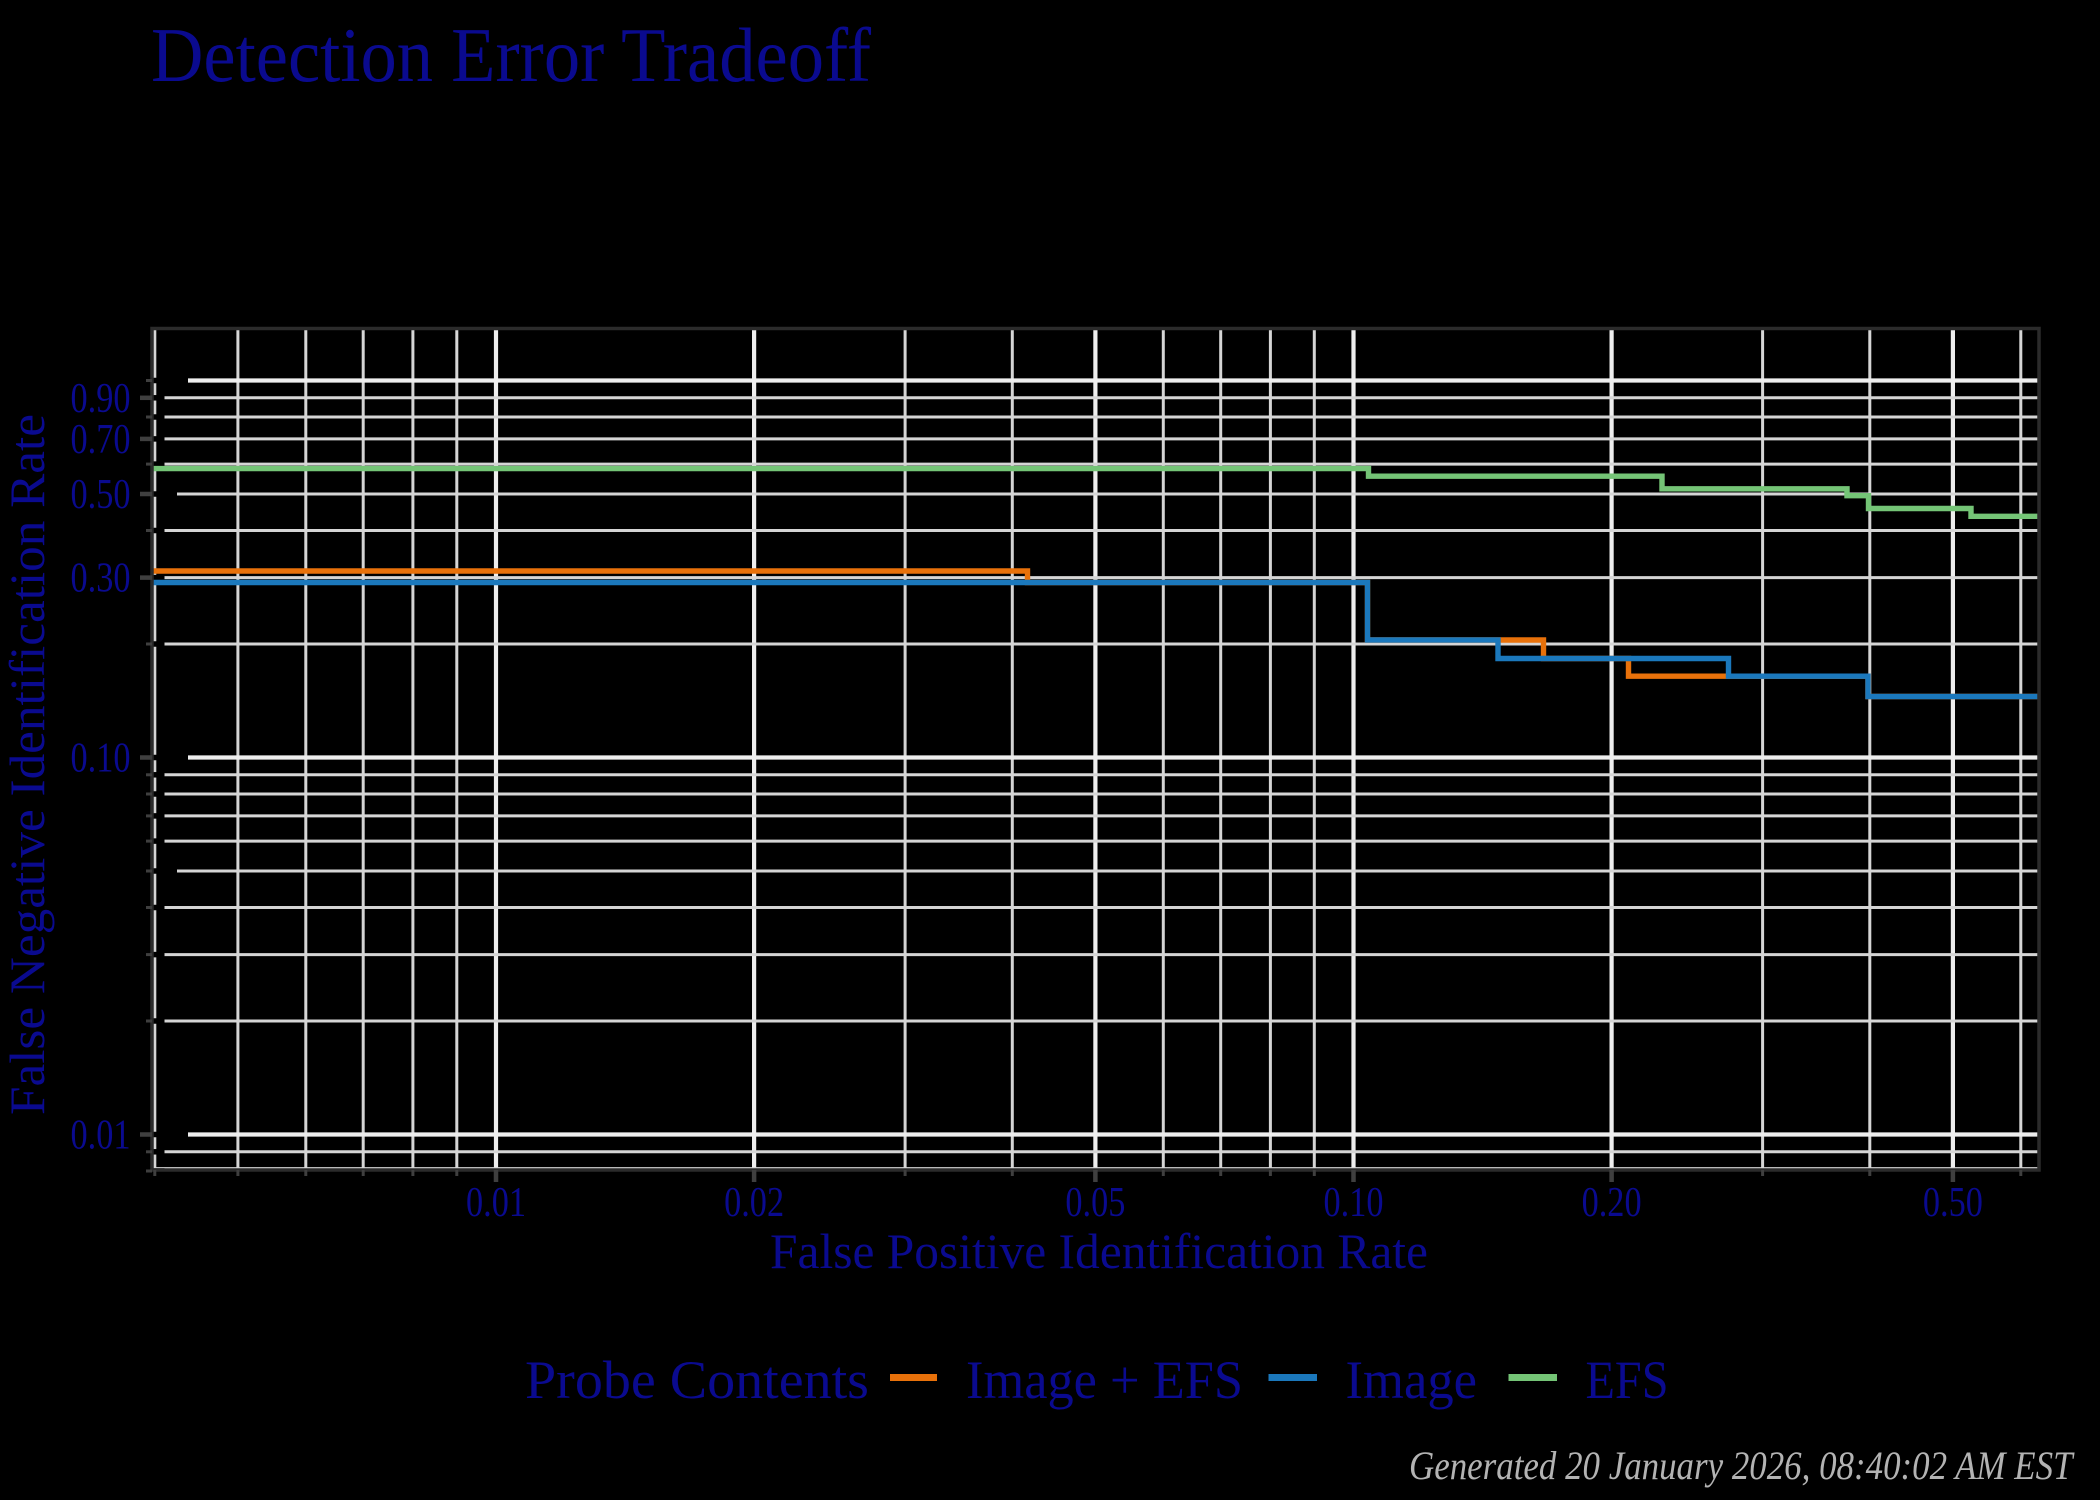  I want to click on svg-text: EFS, so click(1627, 1380).